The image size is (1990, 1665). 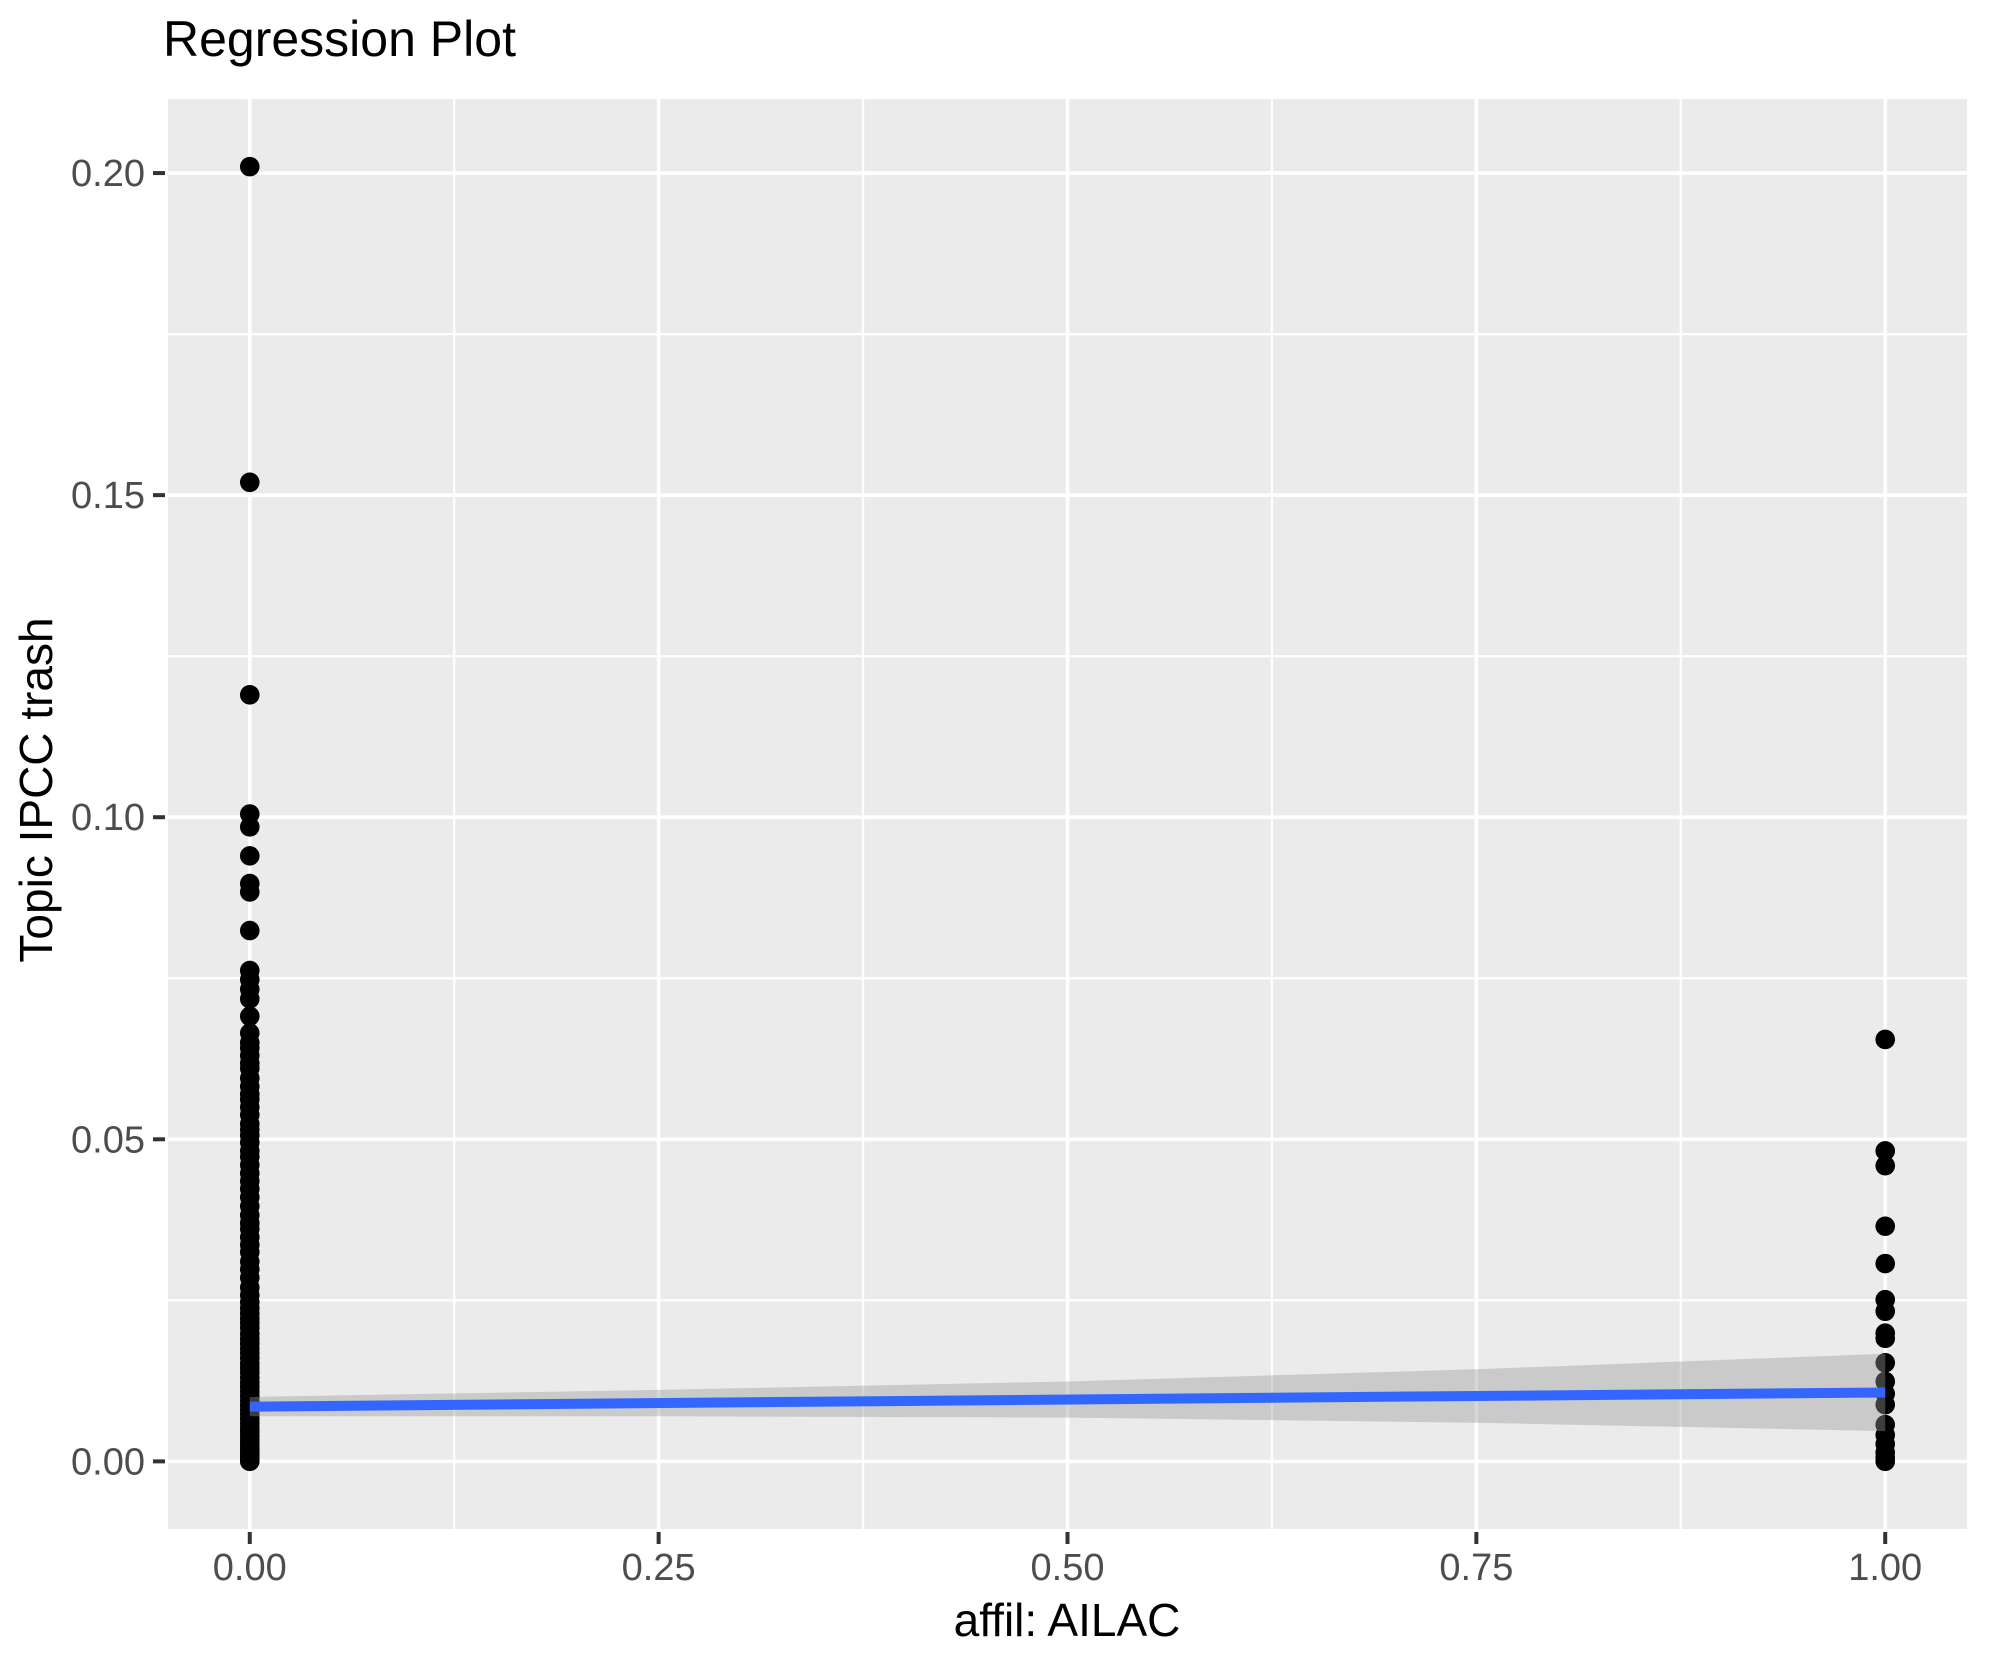 What do you see at coordinates (108, 1140) in the screenshot?
I see `y-axis-tick-label: 0.05` at bounding box center [108, 1140].